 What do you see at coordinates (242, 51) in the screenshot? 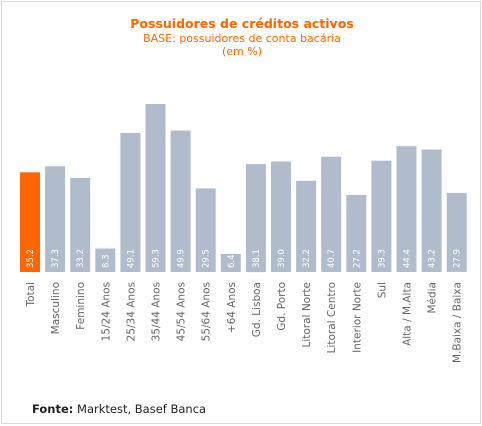
I see `chart-subtitle-unit: (em %)` at bounding box center [242, 51].